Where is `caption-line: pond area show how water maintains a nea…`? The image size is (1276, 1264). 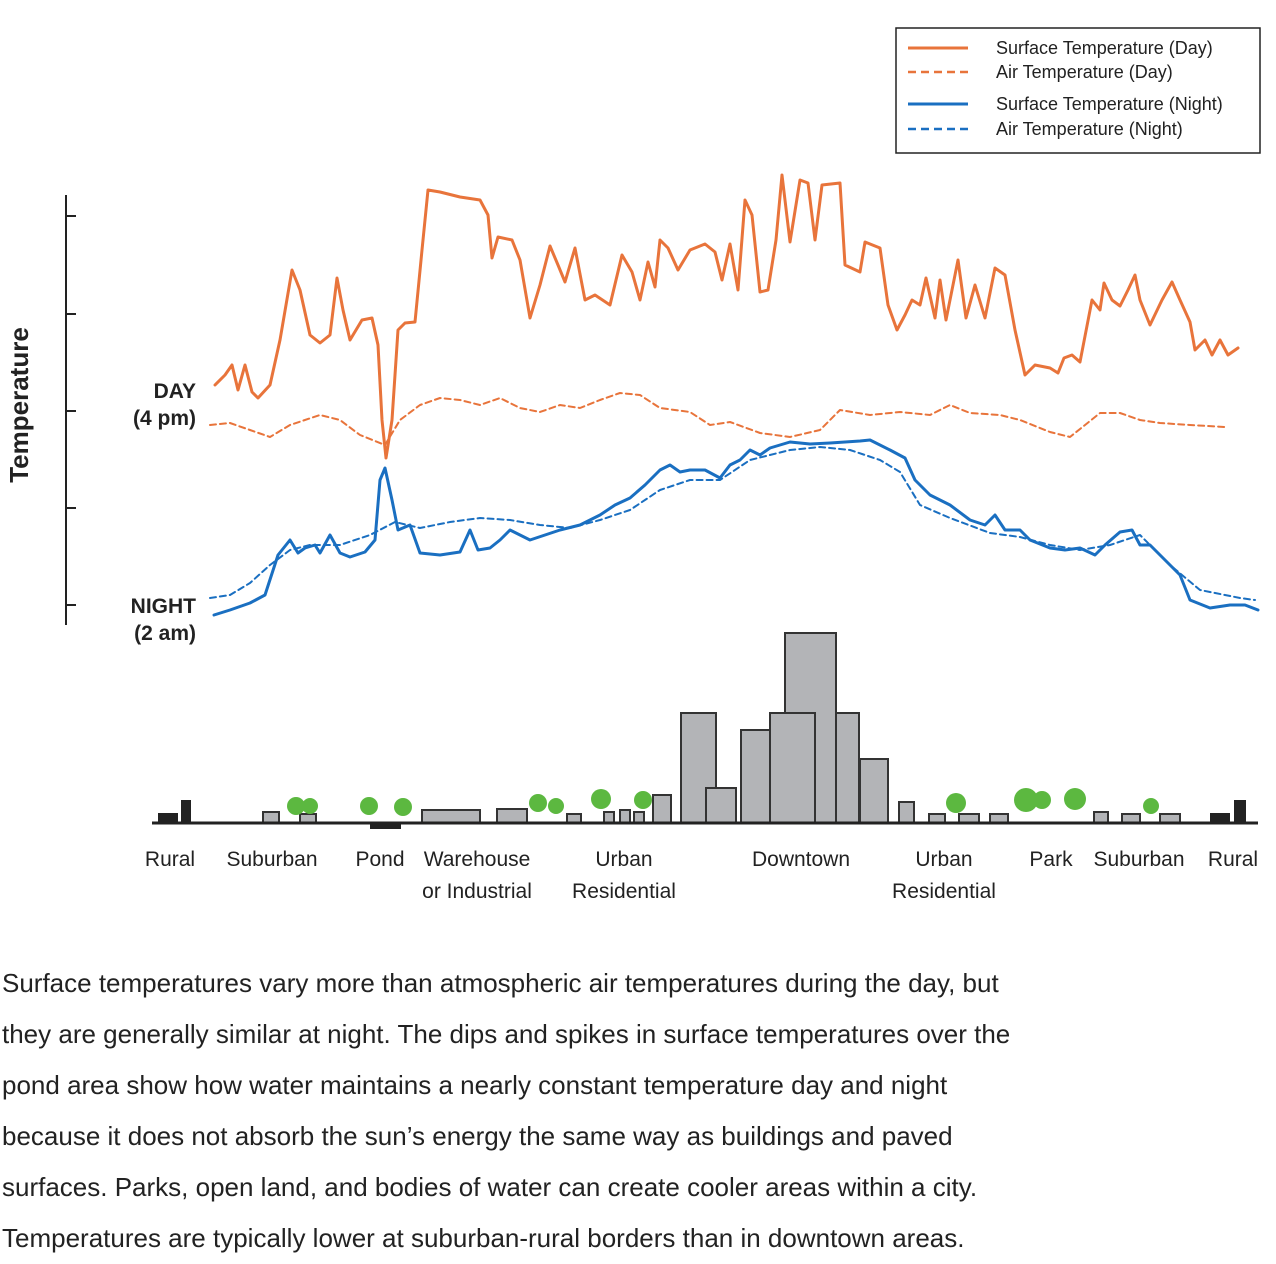
caption-line: pond area show how water maintains a nea… is located at coordinates (475, 1085).